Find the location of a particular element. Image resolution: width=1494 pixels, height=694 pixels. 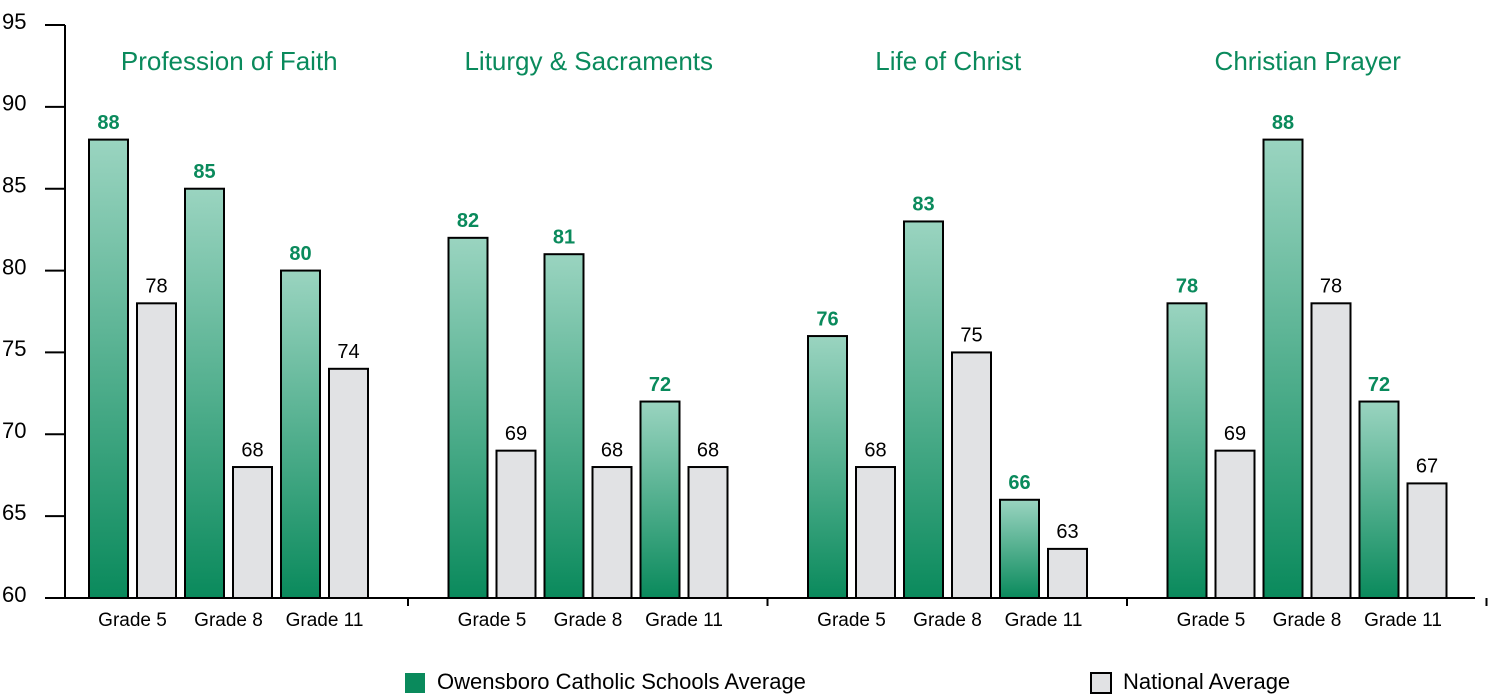

y-tick-label: 80 is located at coordinates (14, 266).